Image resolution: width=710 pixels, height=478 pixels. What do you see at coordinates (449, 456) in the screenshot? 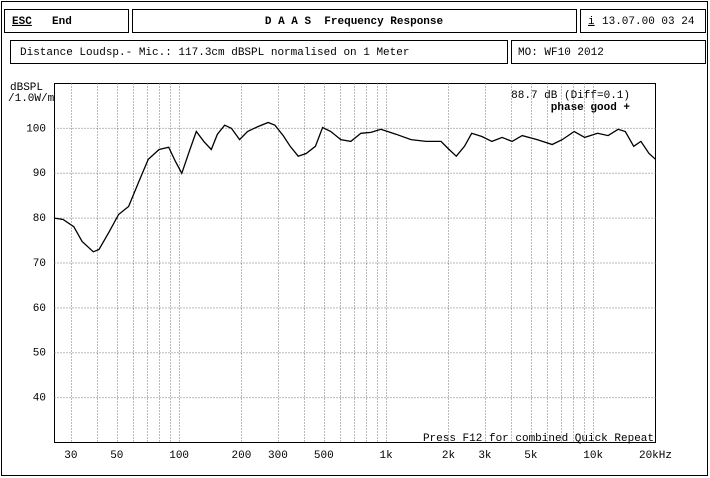
I see `x-tick-label: 2k` at bounding box center [449, 456].